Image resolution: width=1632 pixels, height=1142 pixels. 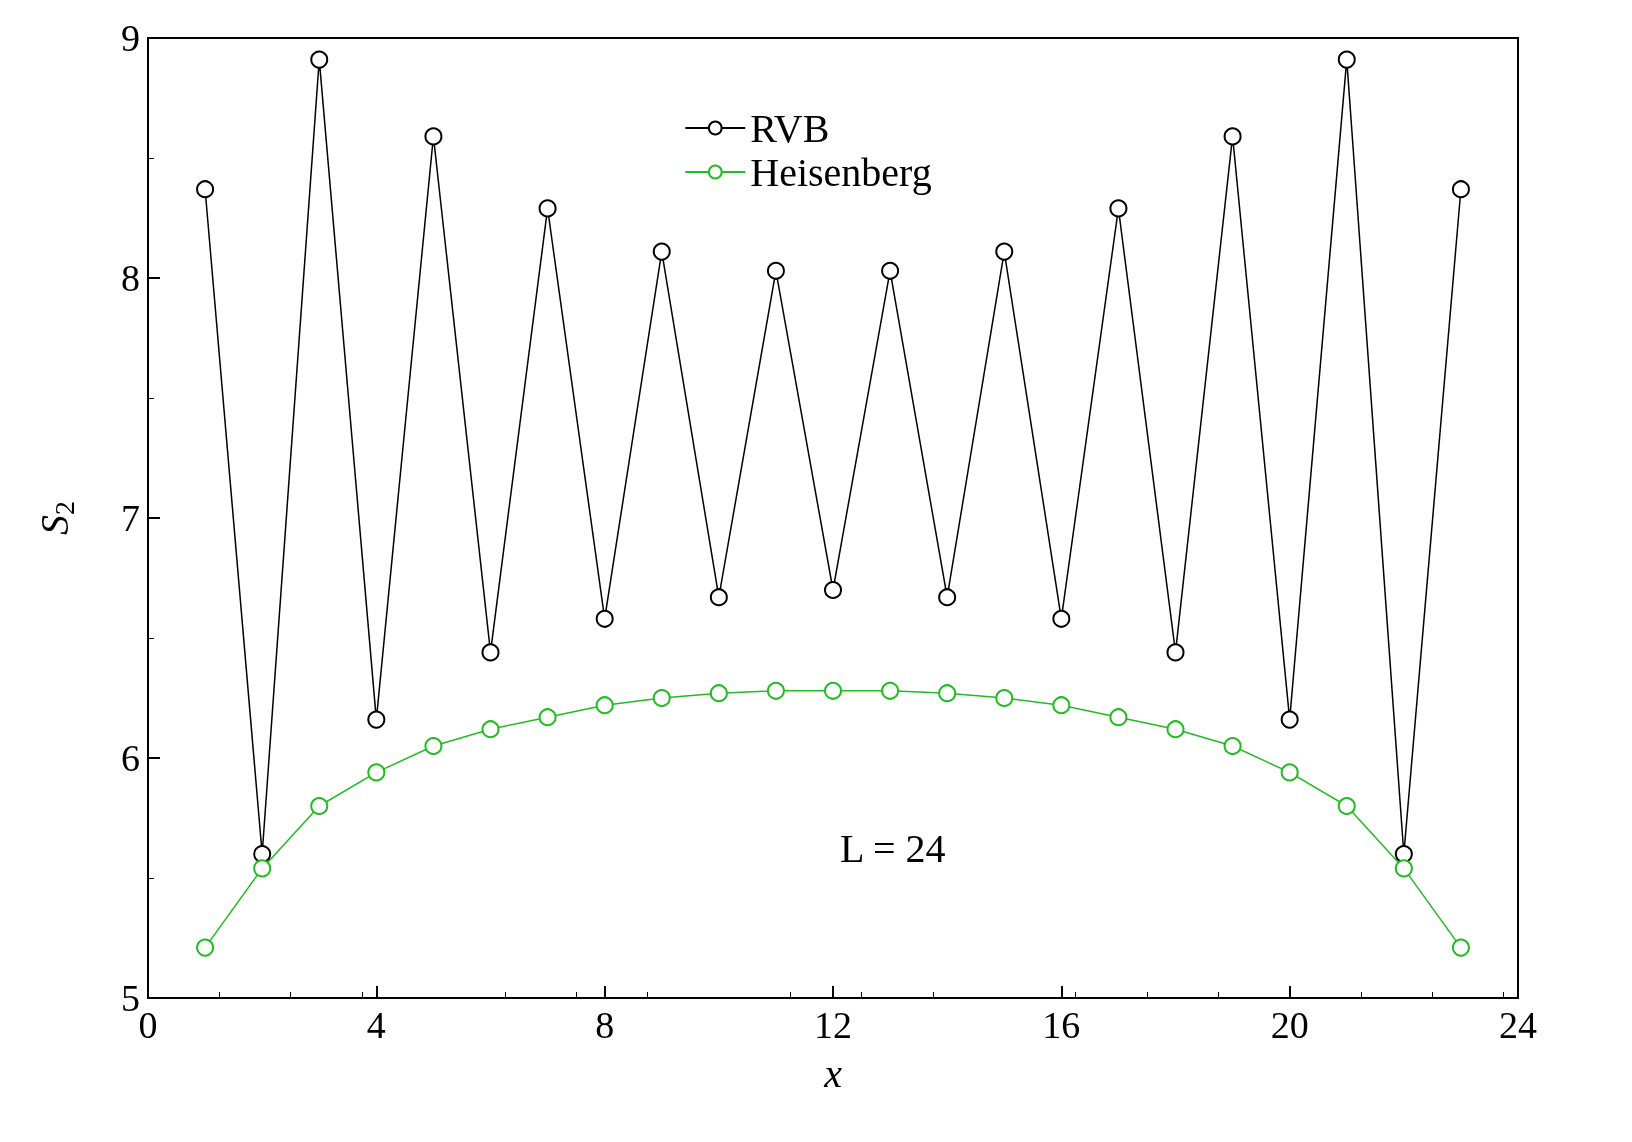 I want to click on x-tick-label: 12, so click(x=833, y=1025).